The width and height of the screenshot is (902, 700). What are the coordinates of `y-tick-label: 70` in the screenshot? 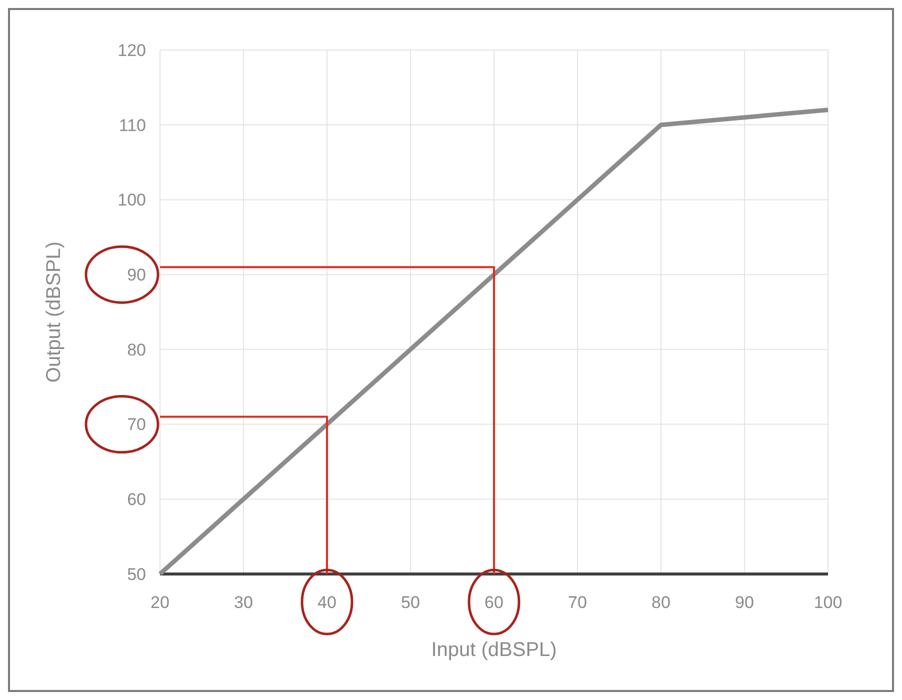 It's located at (136, 424).